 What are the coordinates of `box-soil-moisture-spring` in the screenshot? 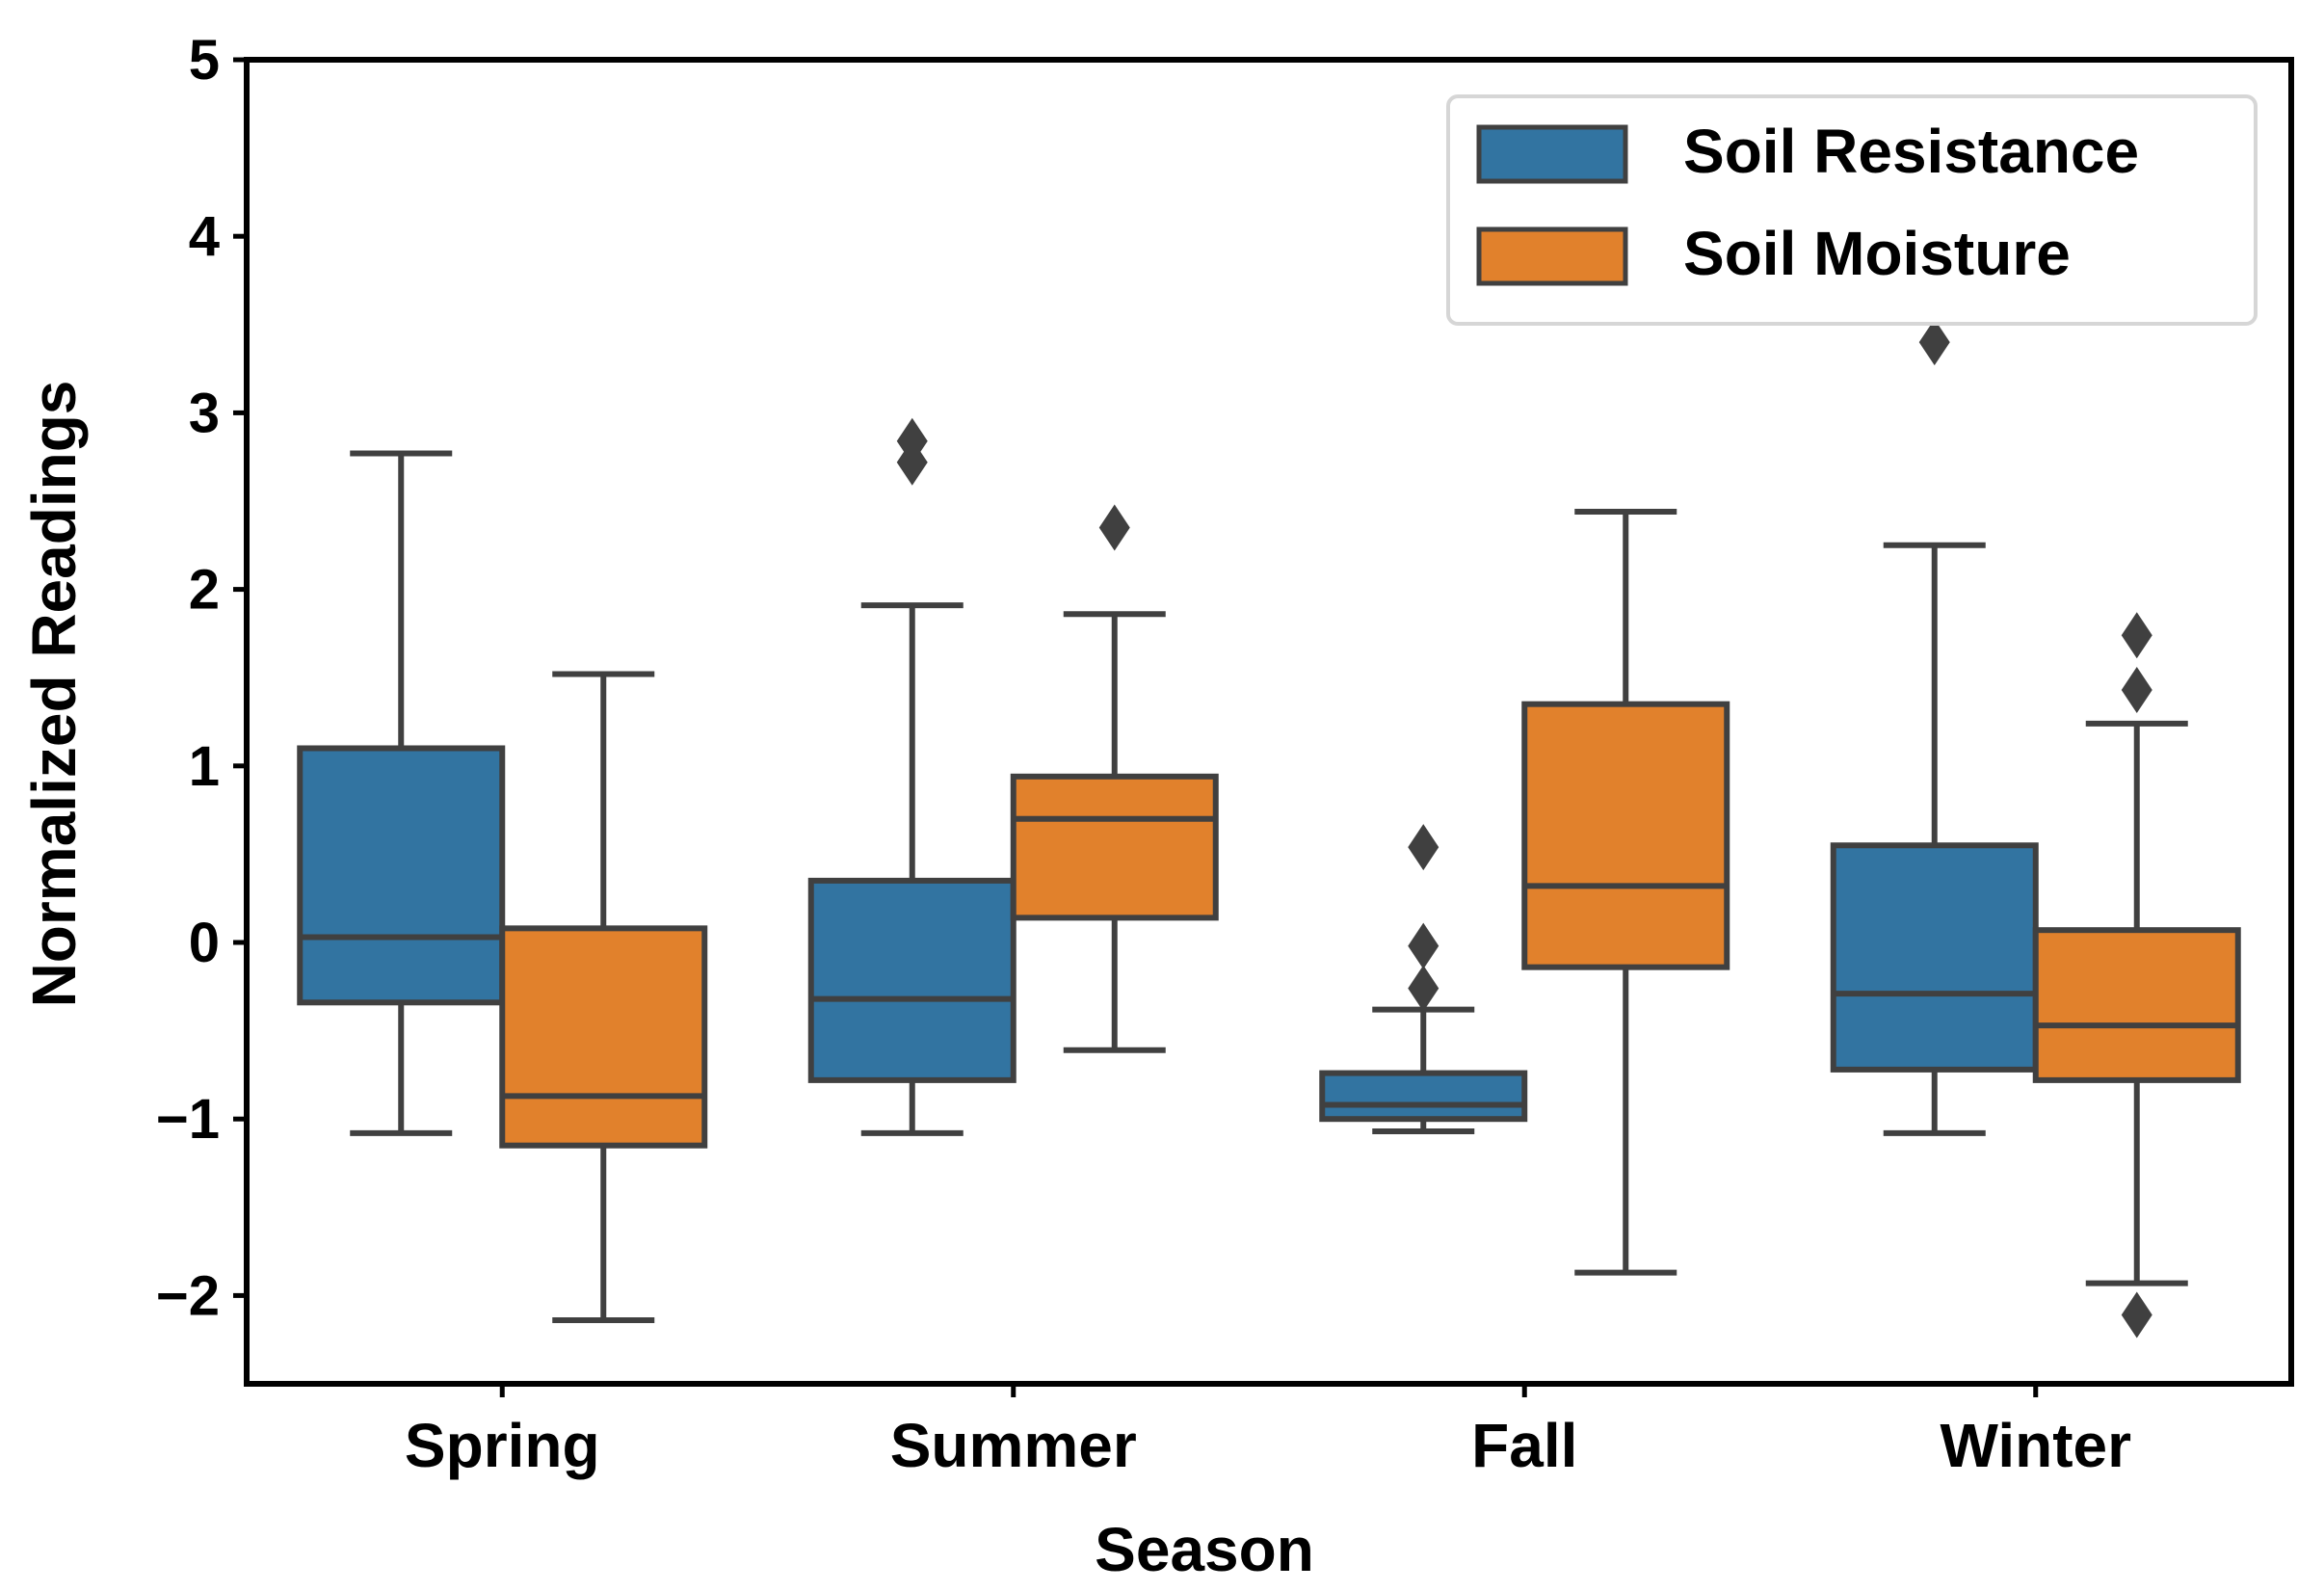 It's located at (604, 997).